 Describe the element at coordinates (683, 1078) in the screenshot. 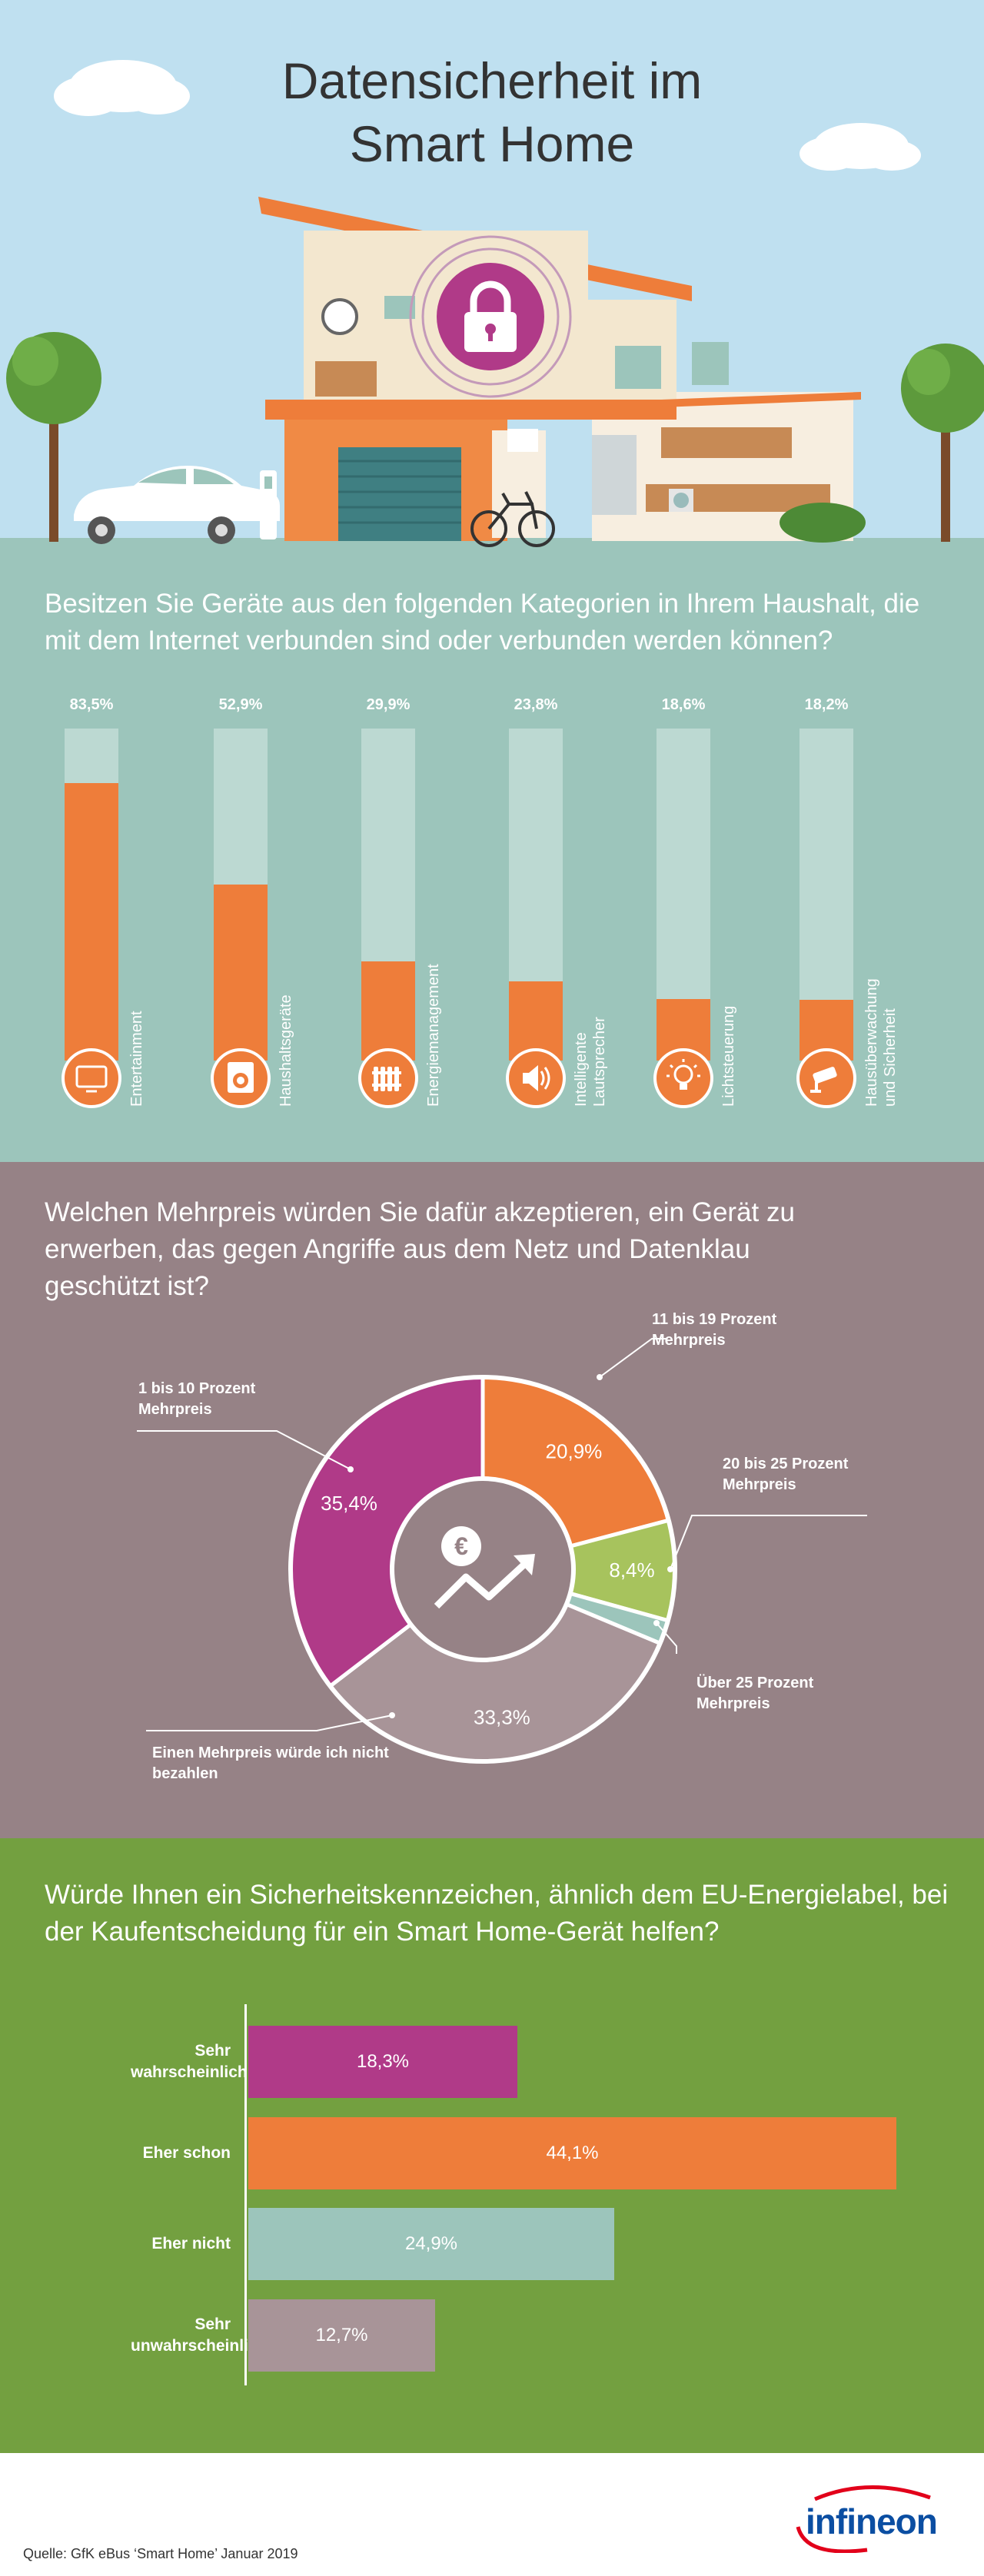

I see `lightbulb-icon` at that location.